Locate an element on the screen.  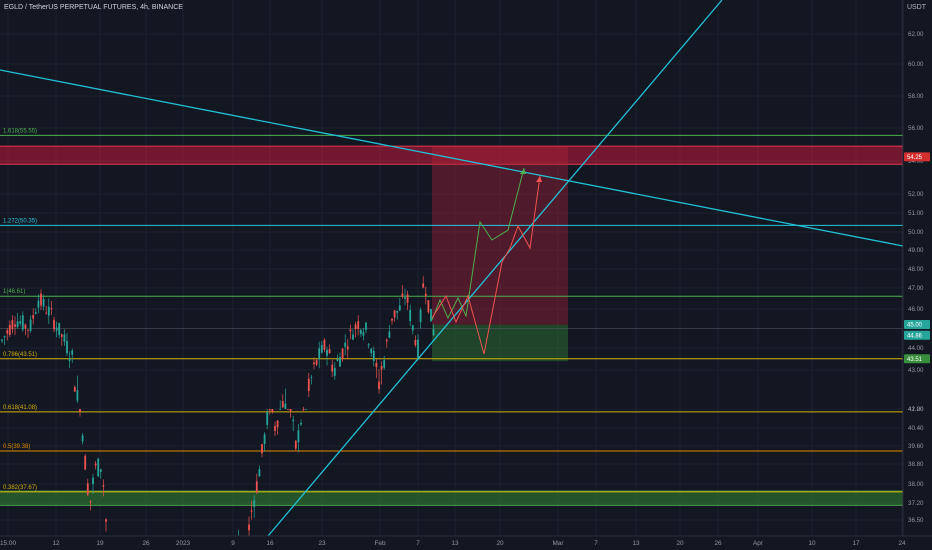
forecast-paths is located at coordinates (486, 261).